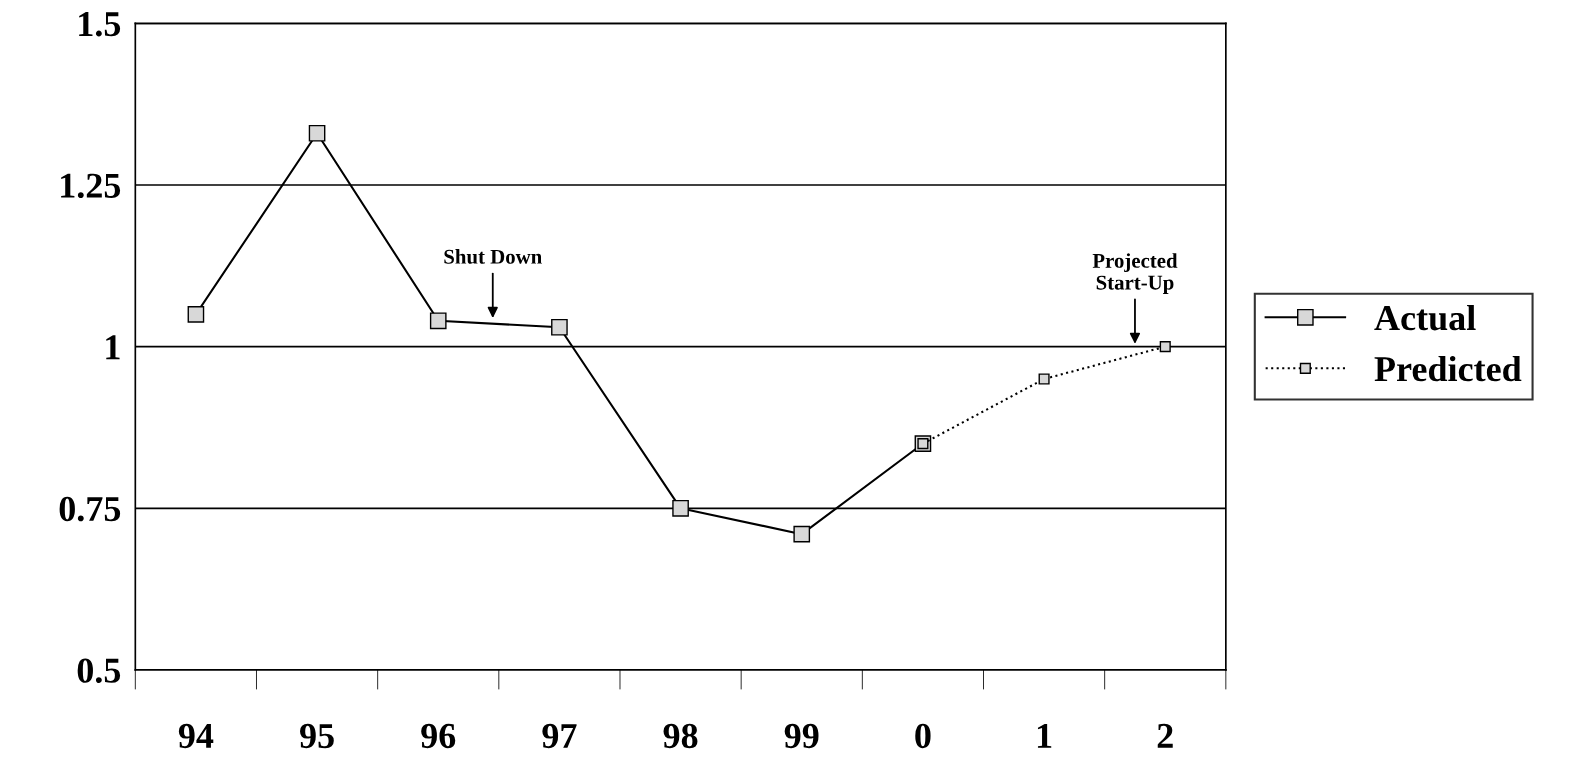 This screenshot has height=779, width=1592. Describe the element at coordinates (923, 736) in the screenshot. I see `x-tick-label: 0` at that location.